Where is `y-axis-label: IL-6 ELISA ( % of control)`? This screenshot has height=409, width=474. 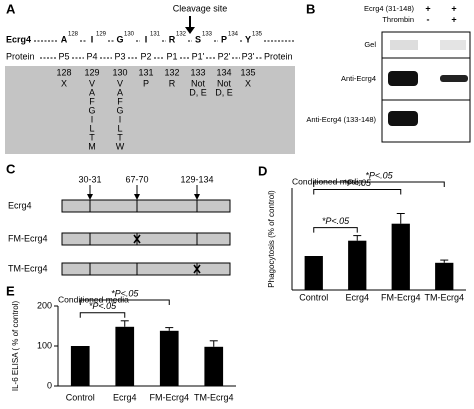 y-axis-label: IL-6 ELISA ( % of control) is located at coordinates (15, 346).